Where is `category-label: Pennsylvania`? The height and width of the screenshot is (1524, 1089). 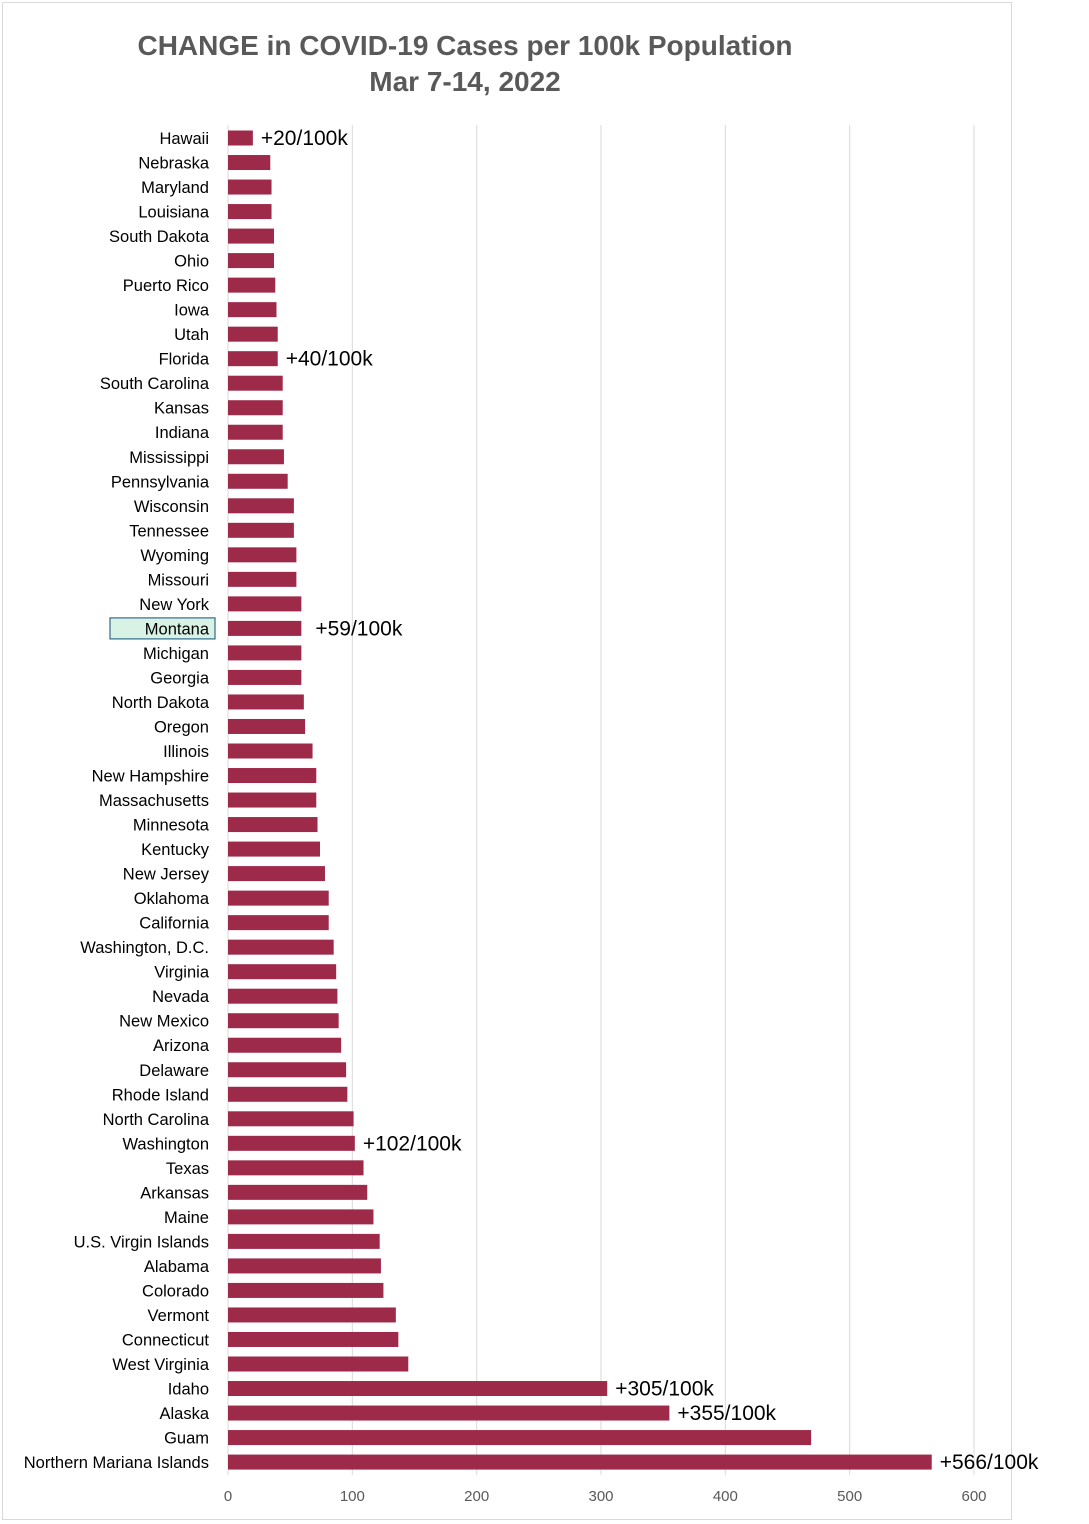
category-label: Pennsylvania is located at coordinates (160, 482).